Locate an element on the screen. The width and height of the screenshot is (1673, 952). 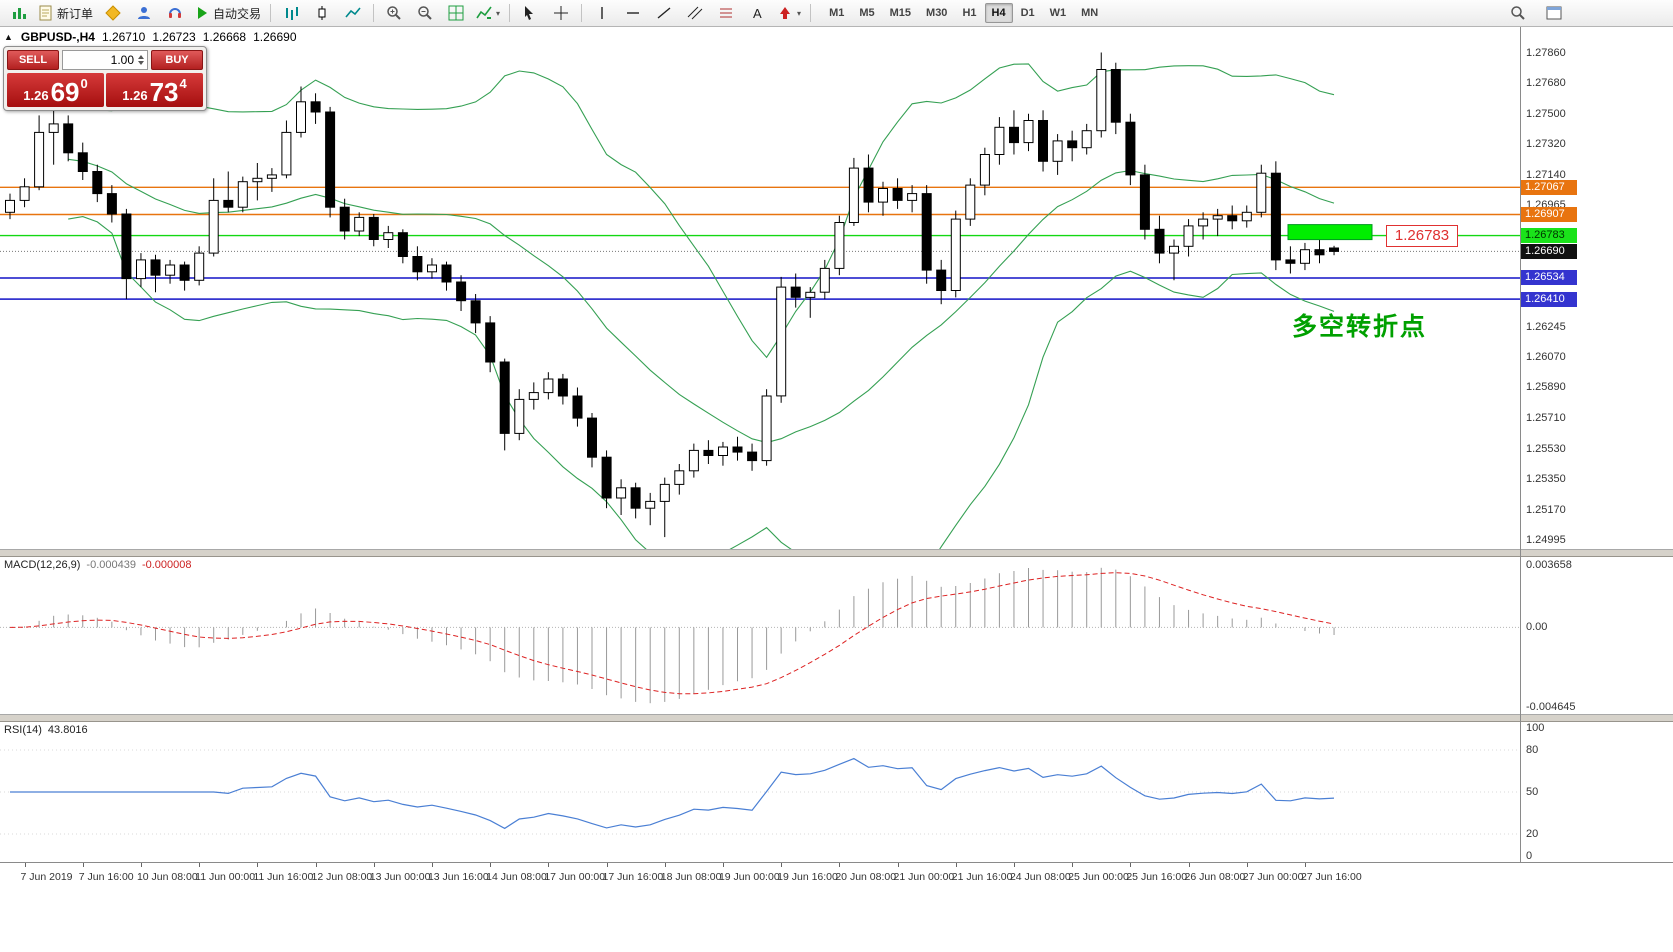
macd-signal-value: -0.000008 is located at coordinates (166, 565).